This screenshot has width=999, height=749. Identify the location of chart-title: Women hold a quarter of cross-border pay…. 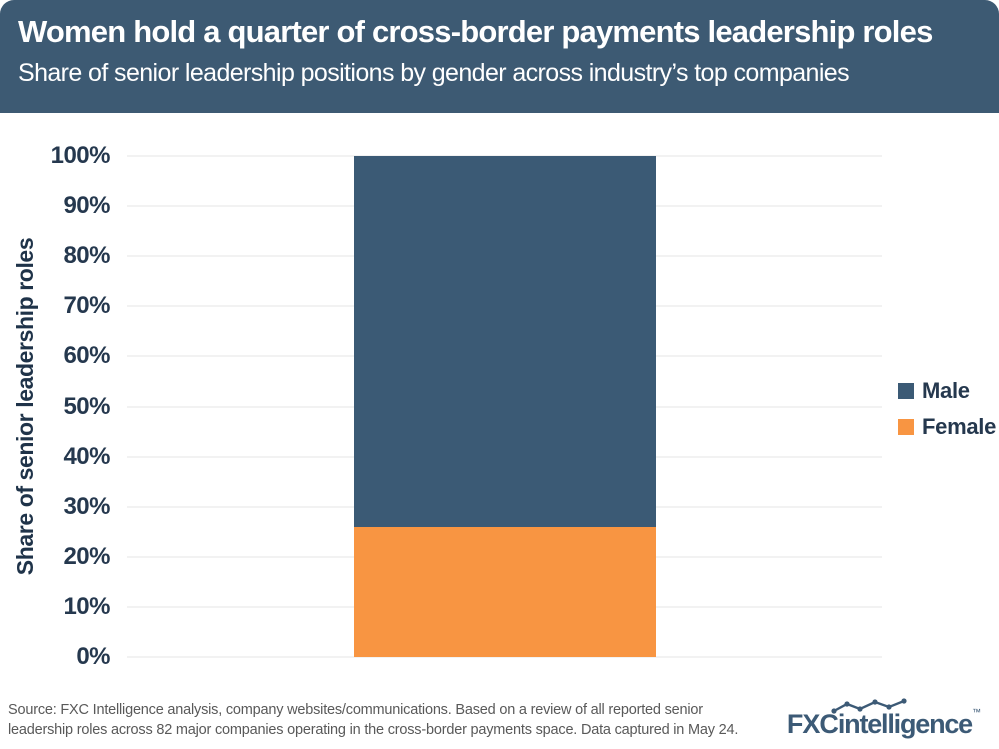
(475, 31).